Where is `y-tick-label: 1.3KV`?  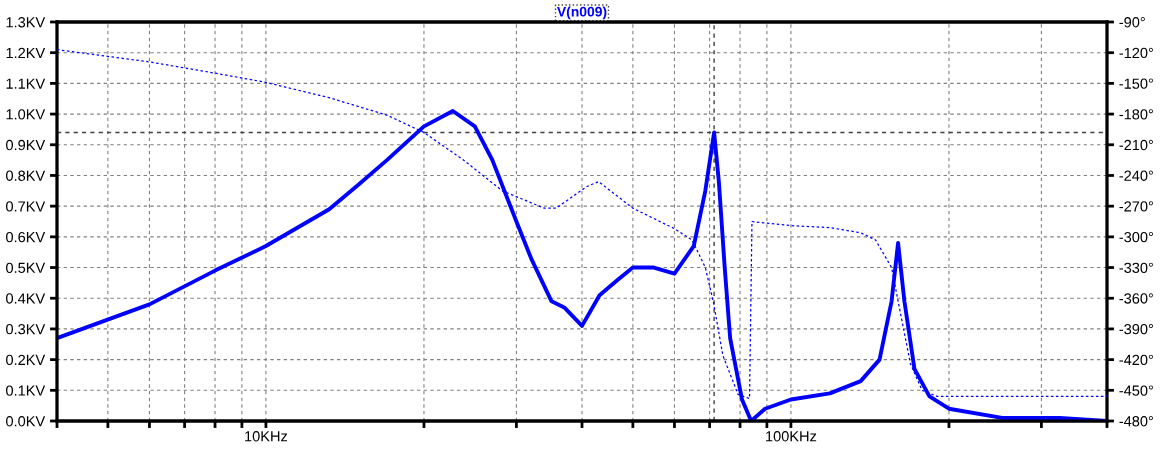 y-tick-label: 1.3KV is located at coordinates (26, 22).